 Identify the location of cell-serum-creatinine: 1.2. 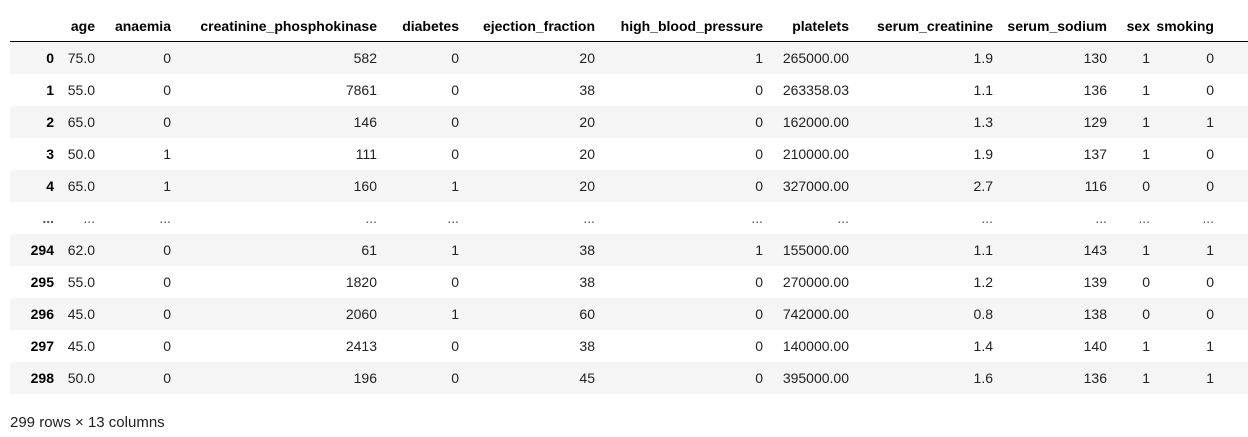
(983, 281).